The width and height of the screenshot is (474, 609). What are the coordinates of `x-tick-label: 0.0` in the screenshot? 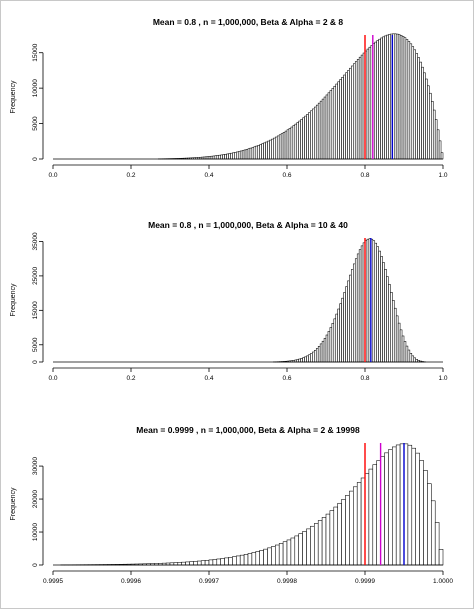 It's located at (52, 378).